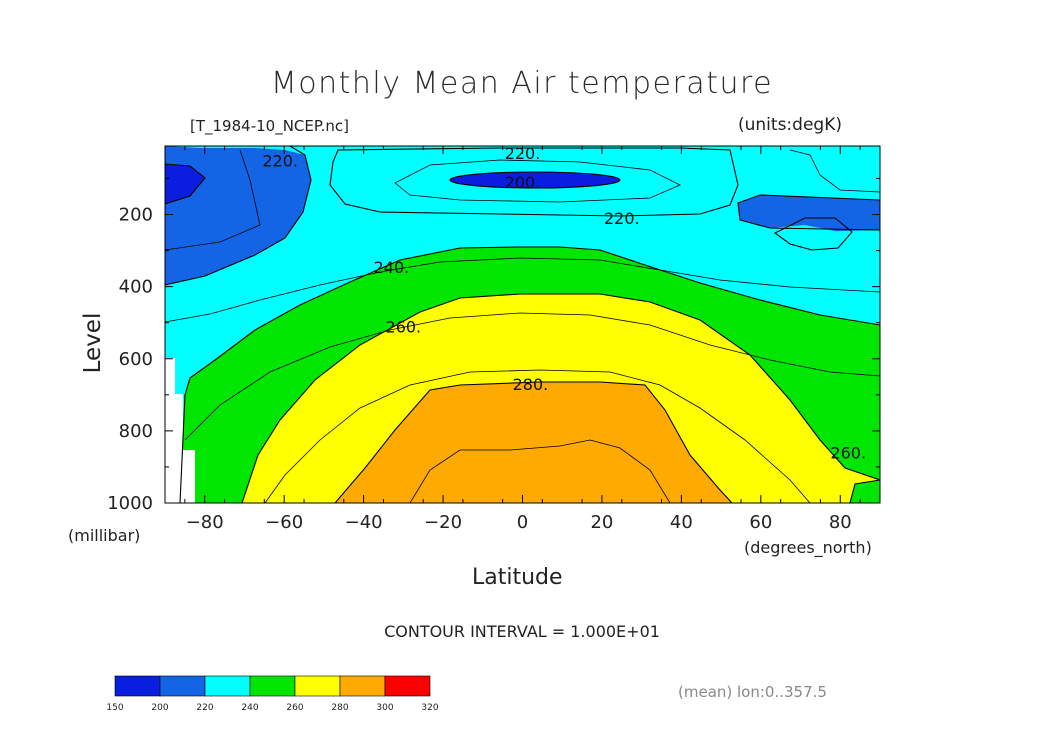 This screenshot has height=739, width=1044. What do you see at coordinates (443, 522) in the screenshot?
I see `x-tick-label: −20` at bounding box center [443, 522].